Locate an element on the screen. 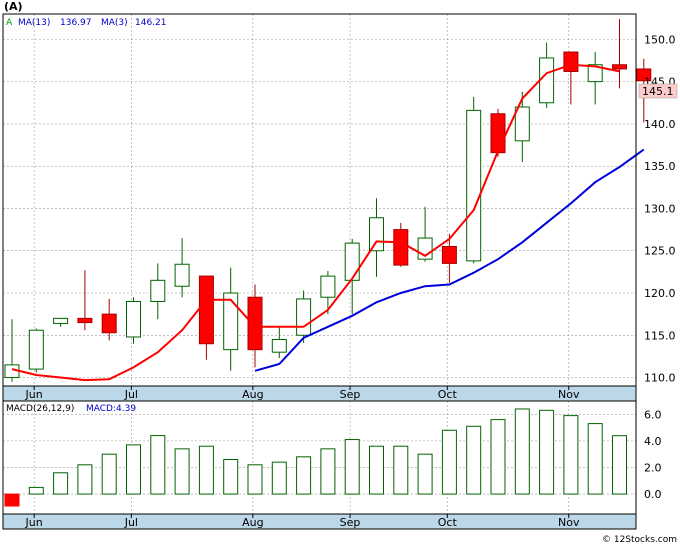 The width and height of the screenshot is (680, 550). macd-legend-value: MACD:4.39 is located at coordinates (111, 409).